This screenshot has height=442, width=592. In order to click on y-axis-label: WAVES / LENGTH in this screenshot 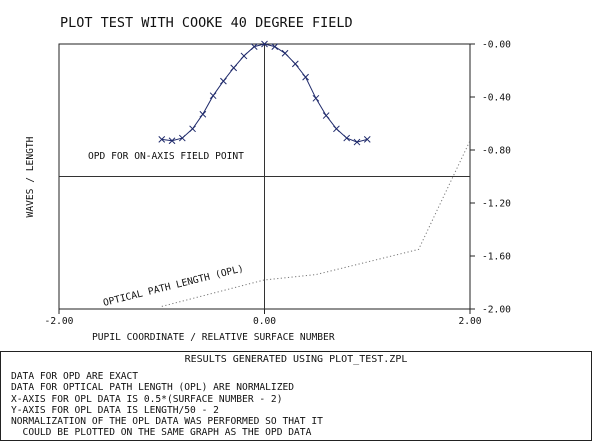, I will do `click(30, 176)`.